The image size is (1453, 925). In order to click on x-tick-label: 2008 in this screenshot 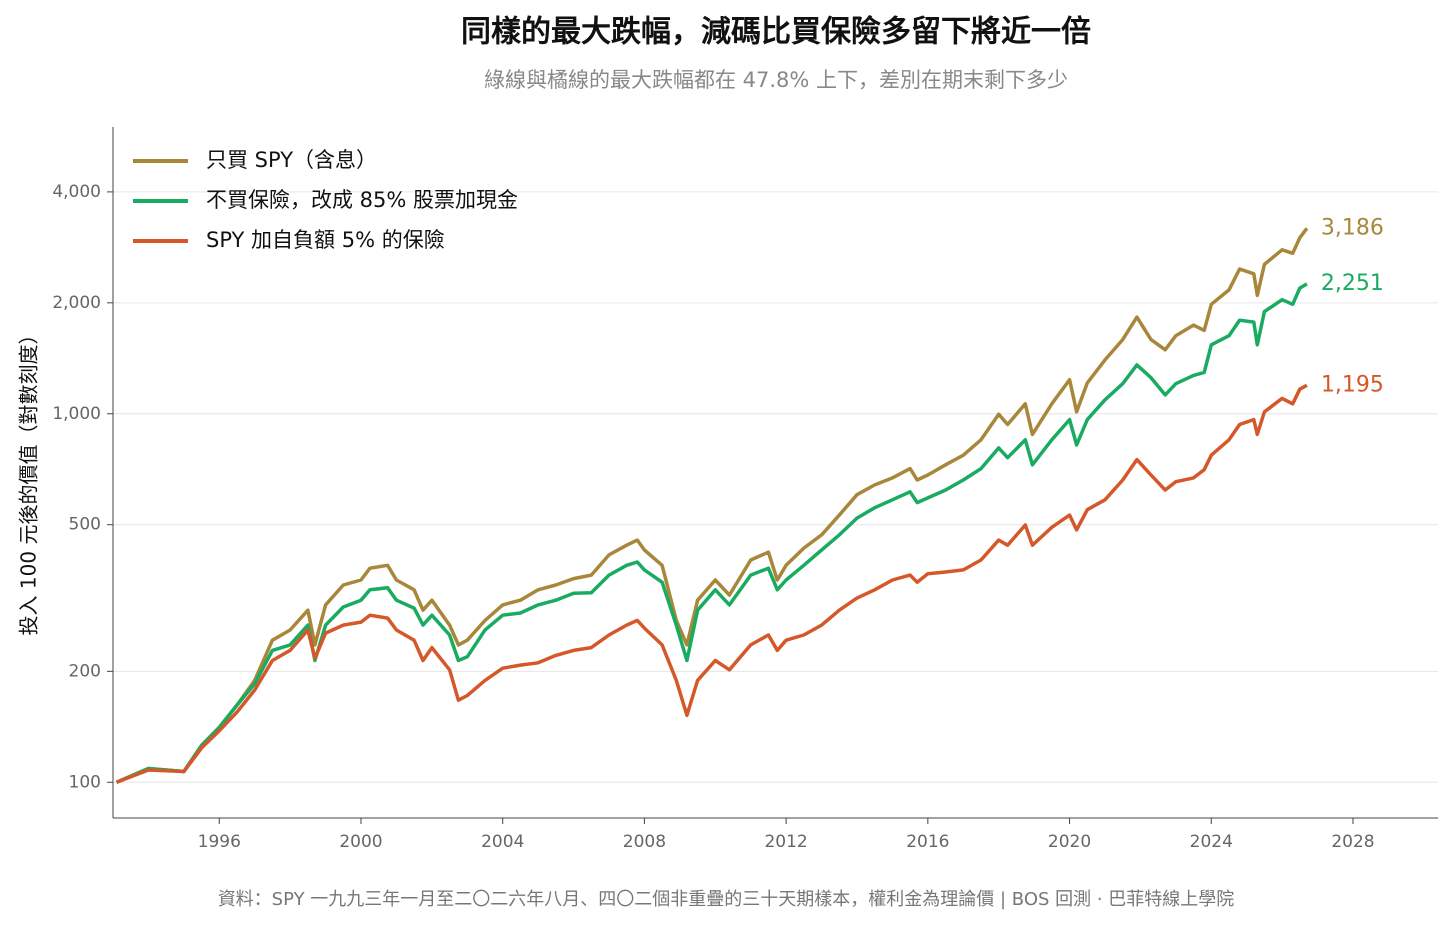, I will do `click(644, 842)`.